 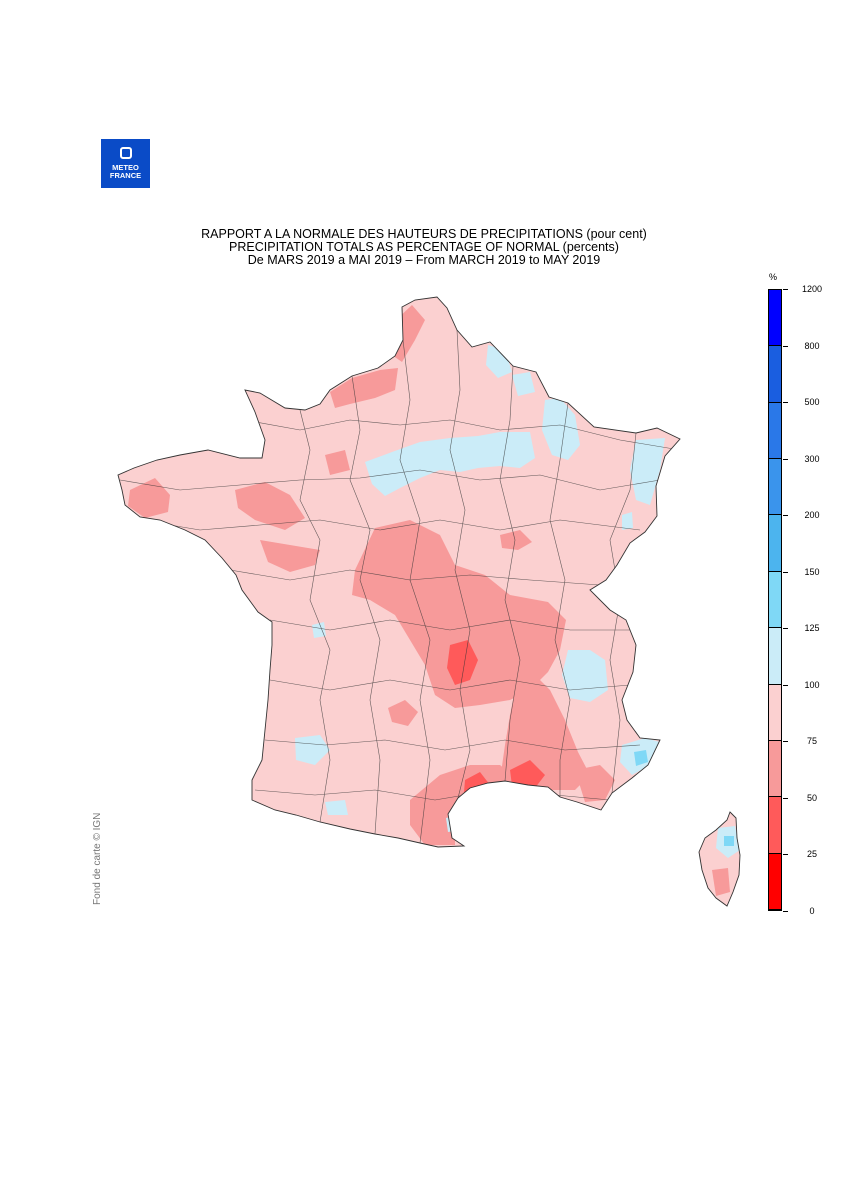 What do you see at coordinates (523, 384) in the screenshot?
I see `zone-ardennes-east-surplus` at bounding box center [523, 384].